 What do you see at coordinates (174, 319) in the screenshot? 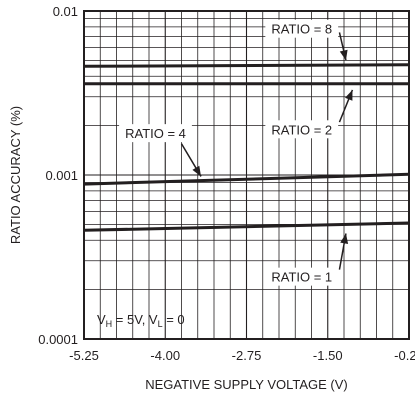
I see `condition-text: = 0` at bounding box center [174, 319].